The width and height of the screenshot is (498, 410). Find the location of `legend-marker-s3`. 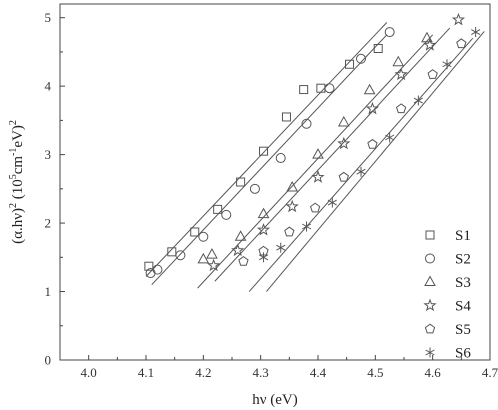

legend-marker-s3 is located at coordinates (430, 280).